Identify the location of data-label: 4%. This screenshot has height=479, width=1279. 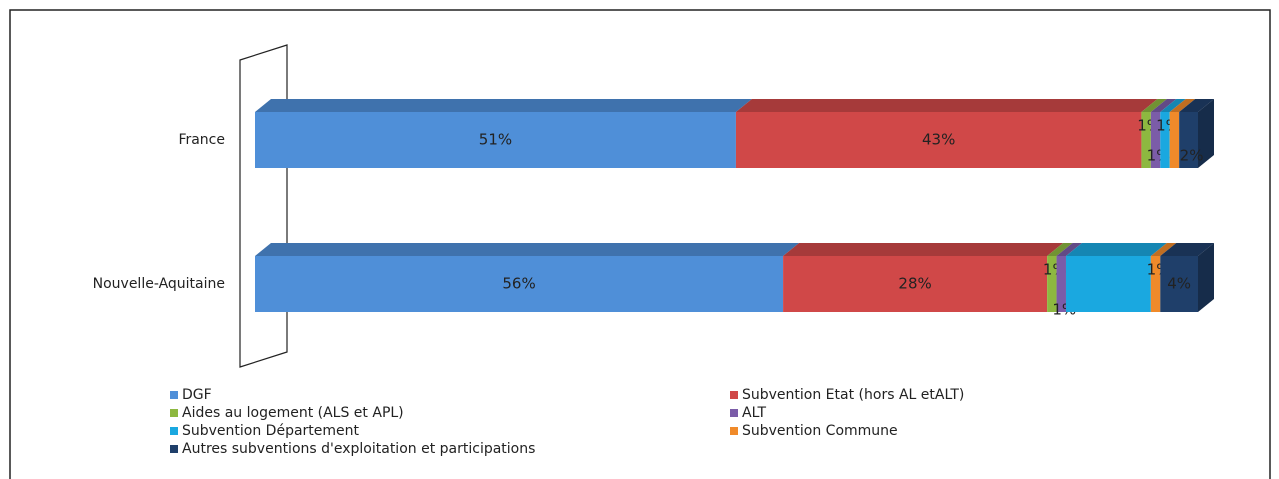
(1179, 284).